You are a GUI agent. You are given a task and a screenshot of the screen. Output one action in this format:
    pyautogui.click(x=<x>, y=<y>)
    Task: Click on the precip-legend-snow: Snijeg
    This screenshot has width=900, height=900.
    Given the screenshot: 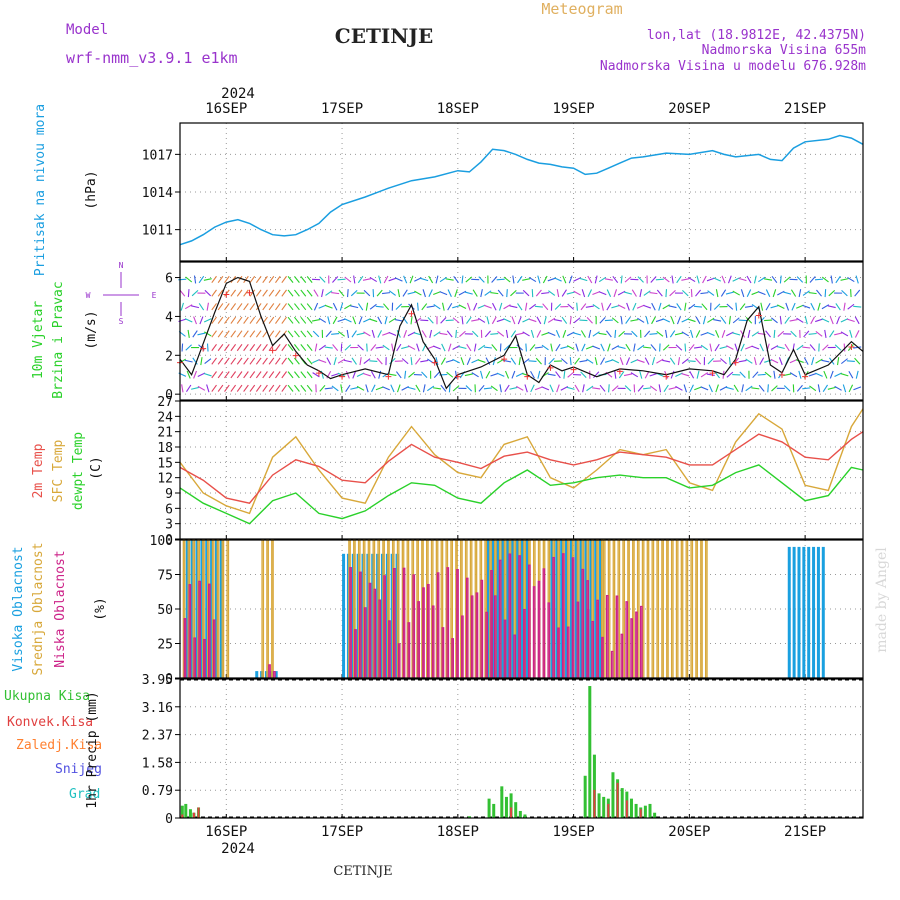 What is the action you would take?
    pyautogui.click(x=78, y=769)
    